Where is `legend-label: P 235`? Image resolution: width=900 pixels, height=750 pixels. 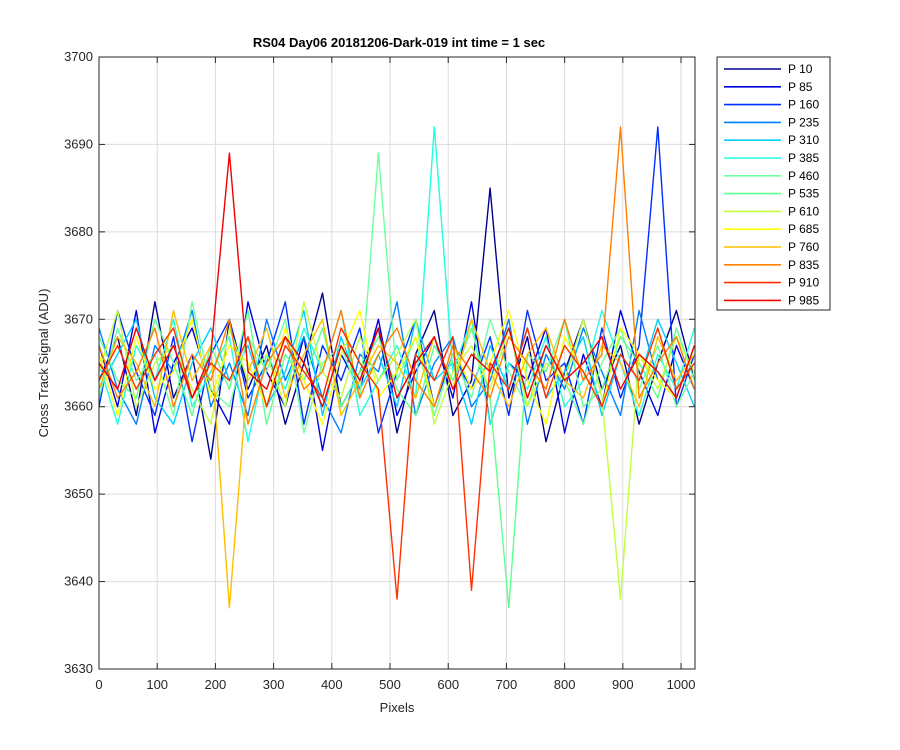 legend-label: P 235 is located at coordinates (803, 122).